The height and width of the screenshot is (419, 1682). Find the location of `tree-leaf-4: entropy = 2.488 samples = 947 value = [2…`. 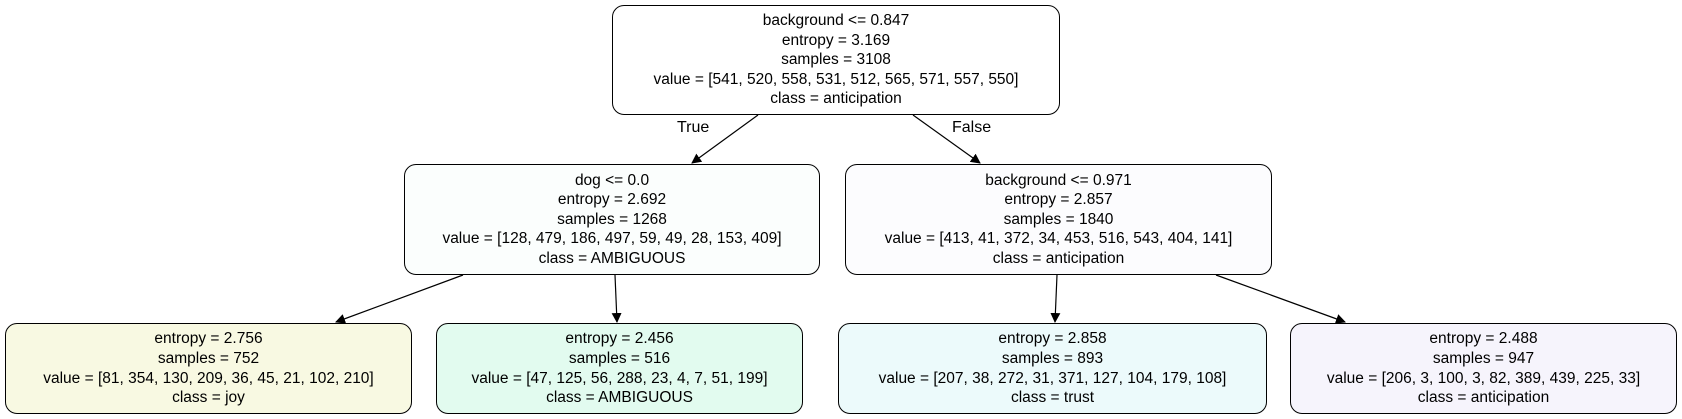

tree-leaf-4: entropy = 2.488 samples = 947 value = [2… is located at coordinates (1483, 368).